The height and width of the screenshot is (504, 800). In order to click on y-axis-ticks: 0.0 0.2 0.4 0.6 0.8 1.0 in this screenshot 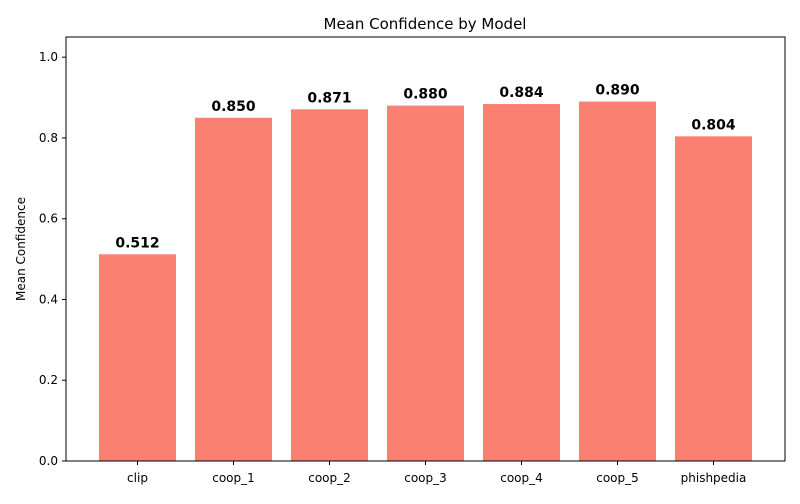, I will do `click(52, 259)`.